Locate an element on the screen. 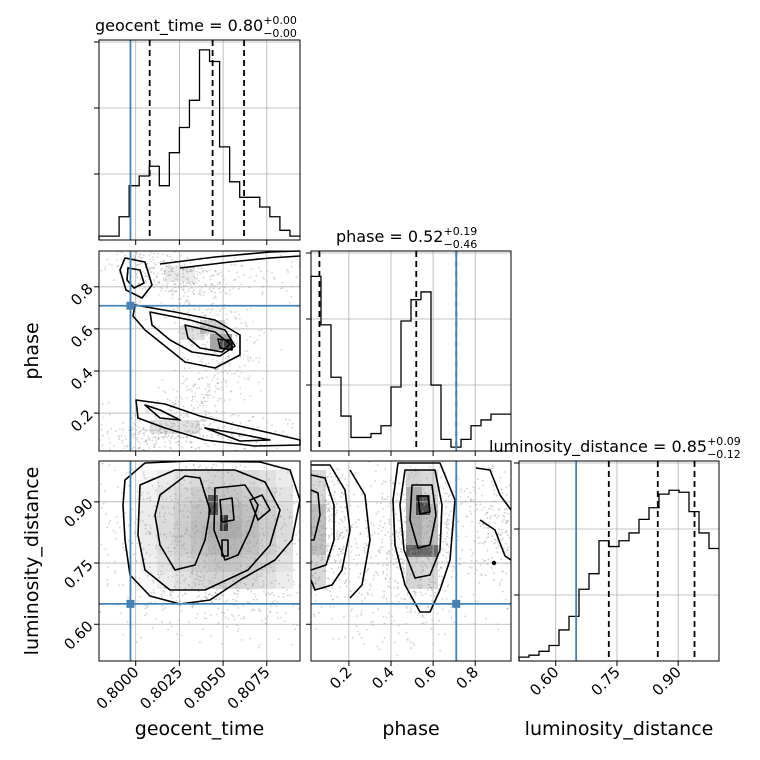 The image size is (760, 760). tick-label-luminosity_distance: 0.75 is located at coordinates (78, 574).